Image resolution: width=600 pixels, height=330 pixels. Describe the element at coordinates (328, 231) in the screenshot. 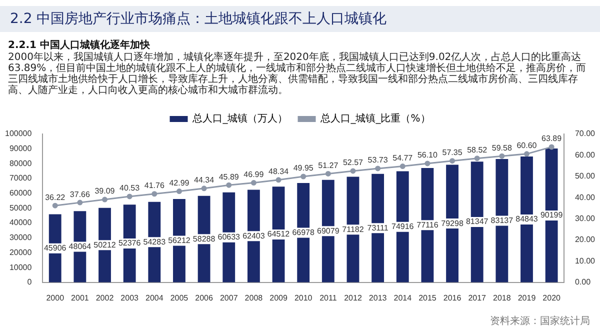

I see `data-label: 69079` at that location.